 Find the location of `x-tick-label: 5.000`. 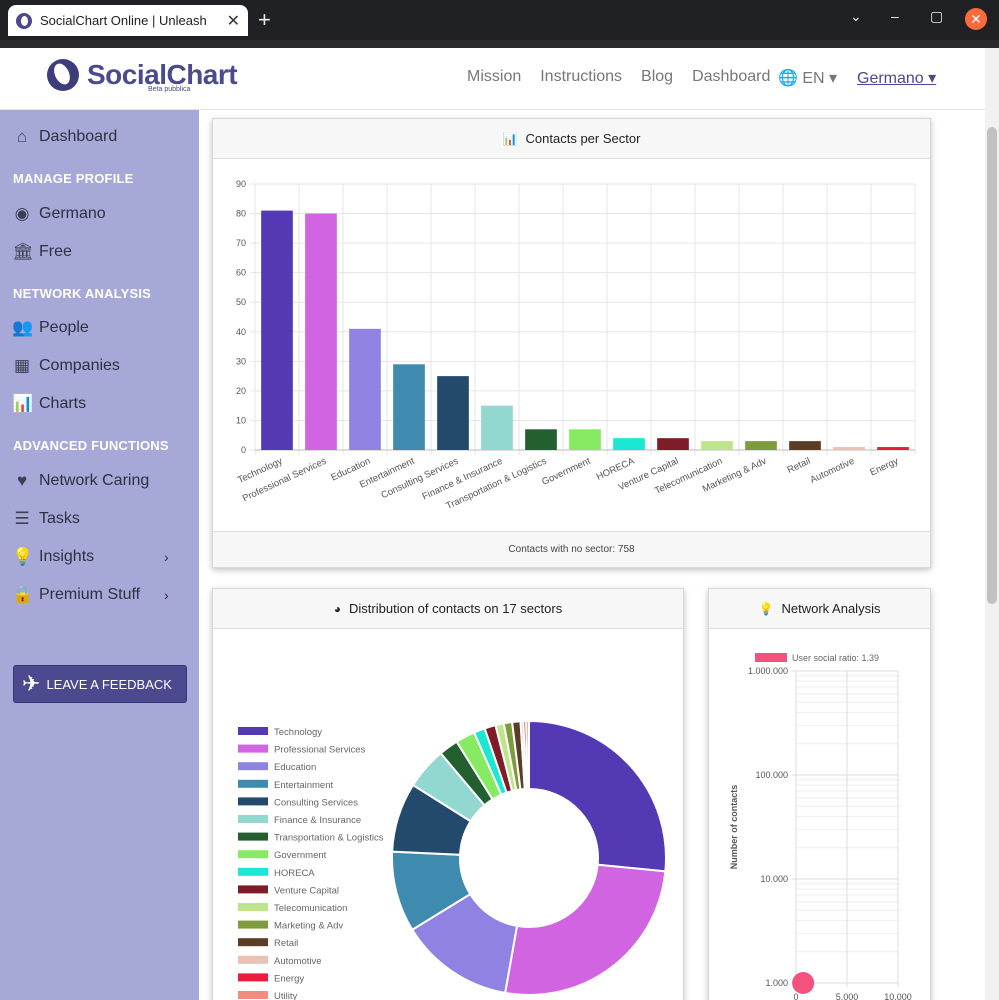

x-tick-label: 5.000 is located at coordinates (847, 996).